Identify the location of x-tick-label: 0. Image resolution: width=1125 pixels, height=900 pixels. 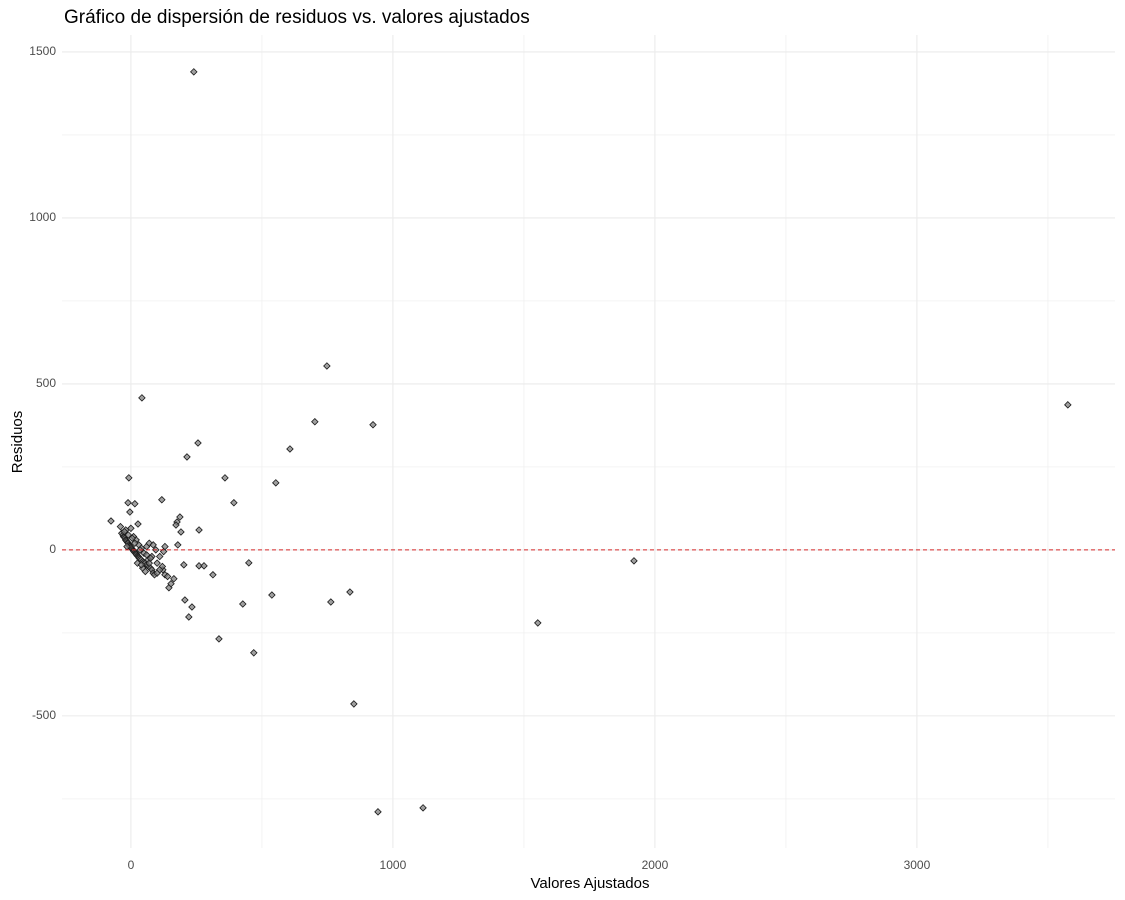
(131, 865).